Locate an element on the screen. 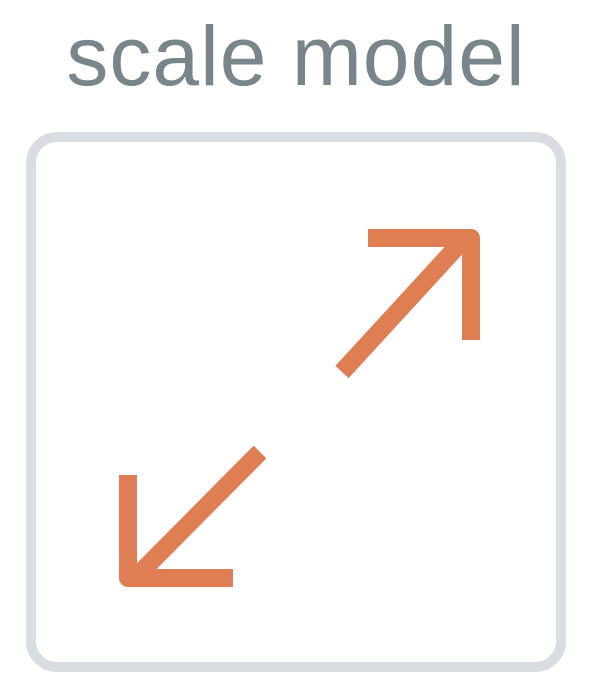 This screenshot has width=592, height=674. arrow-down-left-head is located at coordinates (176, 531).